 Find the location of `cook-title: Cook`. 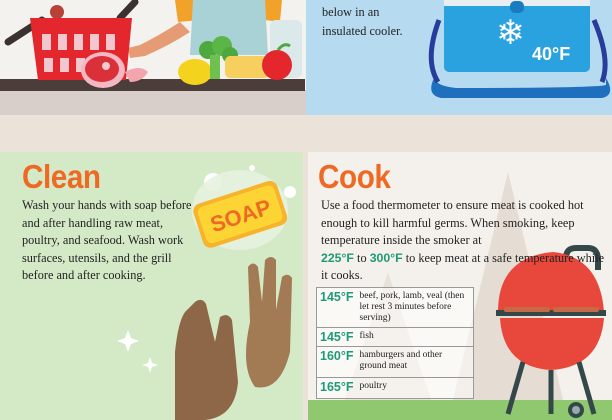

cook-title: Cook is located at coordinates (354, 176).